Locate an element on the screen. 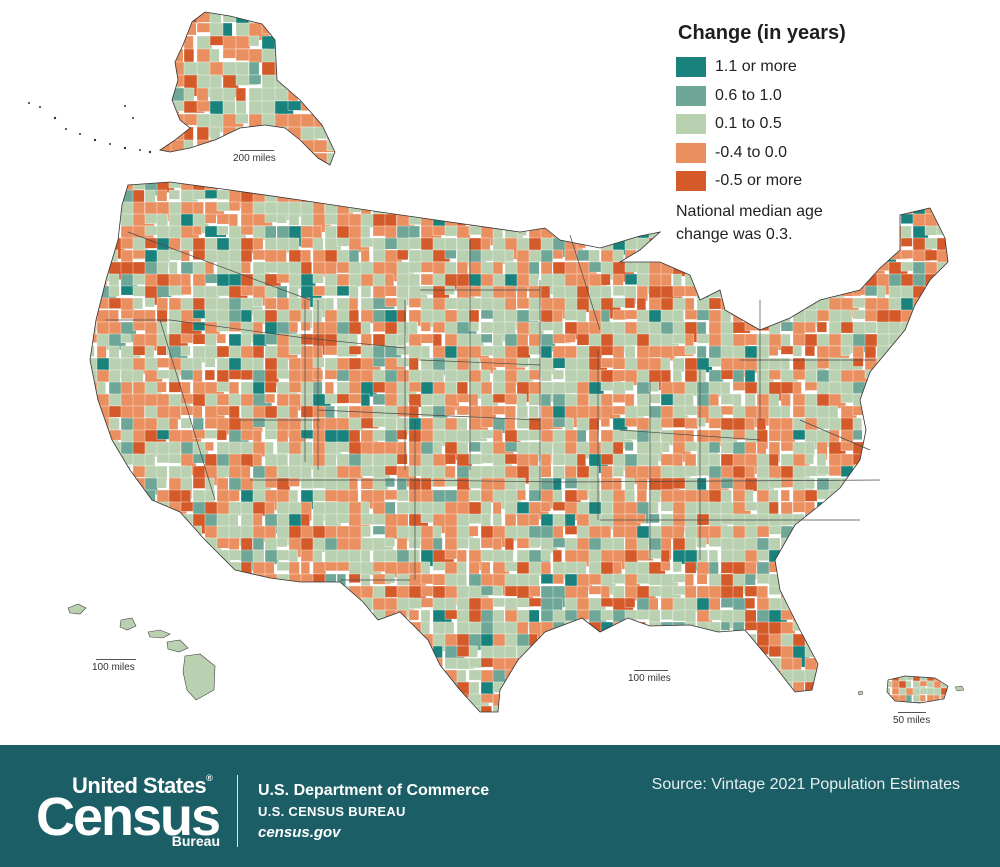  bureau-name: U.S. CENSUS BUREAU is located at coordinates (332, 811).